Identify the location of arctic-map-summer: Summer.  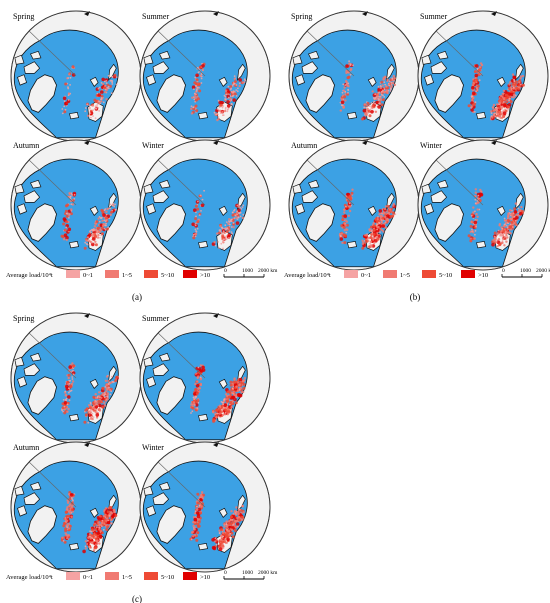
(483, 76).